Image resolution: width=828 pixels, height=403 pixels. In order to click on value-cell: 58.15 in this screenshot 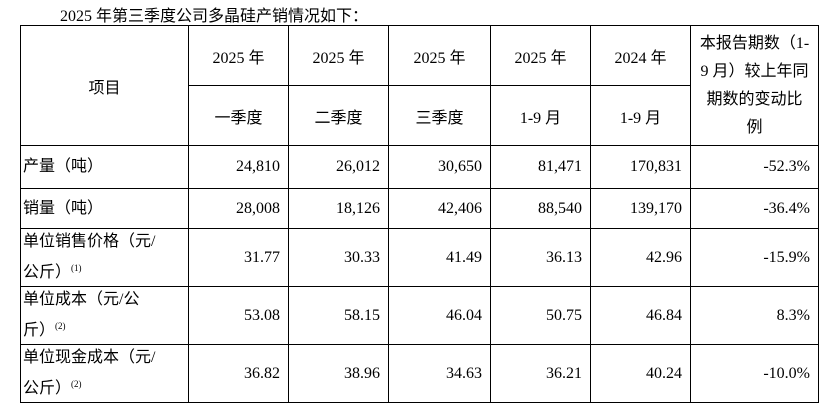, I will do `click(338, 315)`.